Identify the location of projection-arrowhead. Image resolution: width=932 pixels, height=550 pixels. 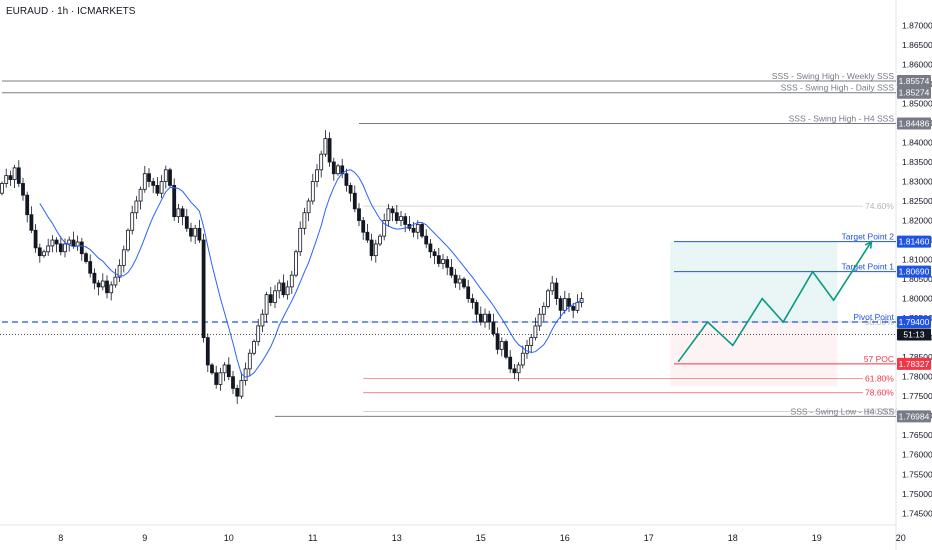
(868, 244).